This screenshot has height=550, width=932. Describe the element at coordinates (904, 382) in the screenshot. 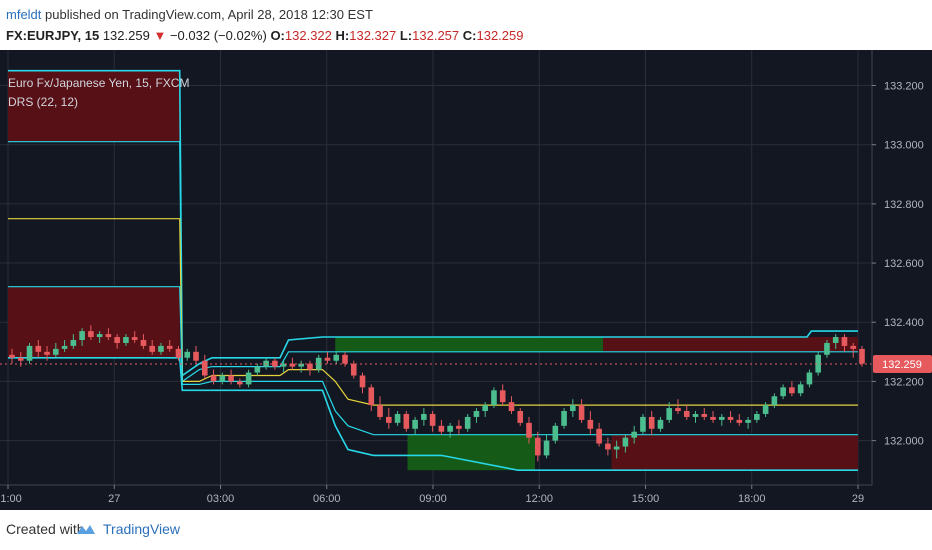

I see `y-tick-label: 132.200` at that location.